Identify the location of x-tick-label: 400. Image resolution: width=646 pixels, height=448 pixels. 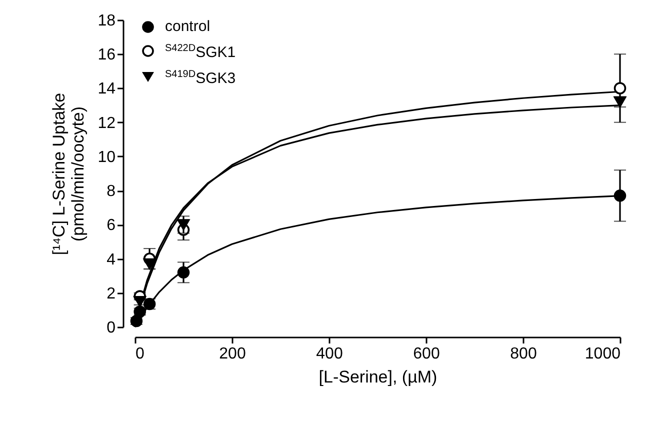
(329, 354).